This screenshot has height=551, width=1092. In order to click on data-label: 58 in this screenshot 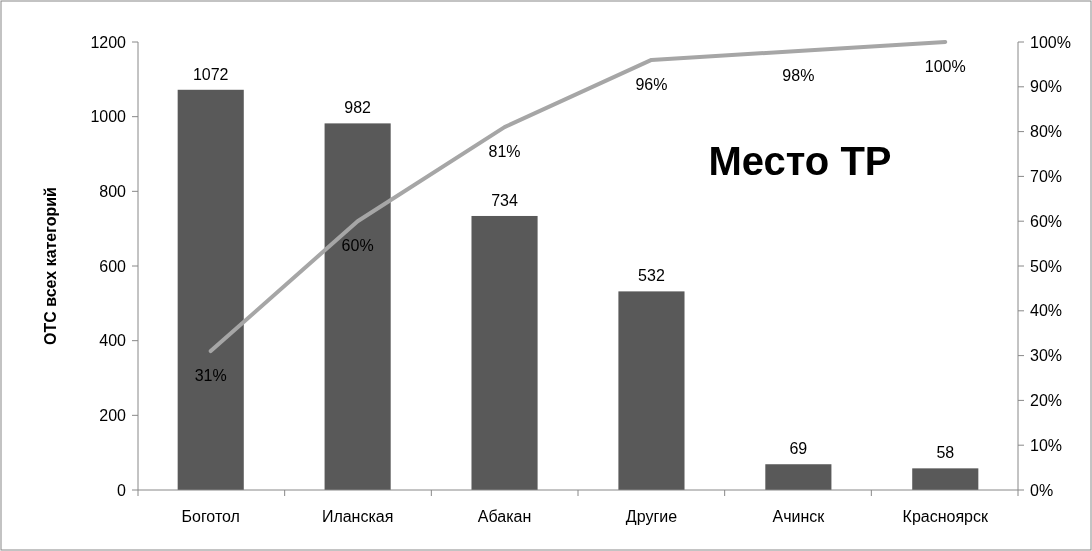, I will do `click(945, 453)`.